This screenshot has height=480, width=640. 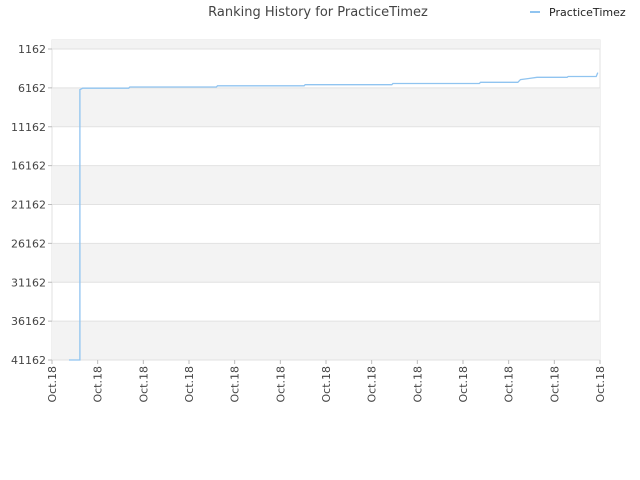 I want to click on y-tick-label: 21162, so click(x=28, y=205).